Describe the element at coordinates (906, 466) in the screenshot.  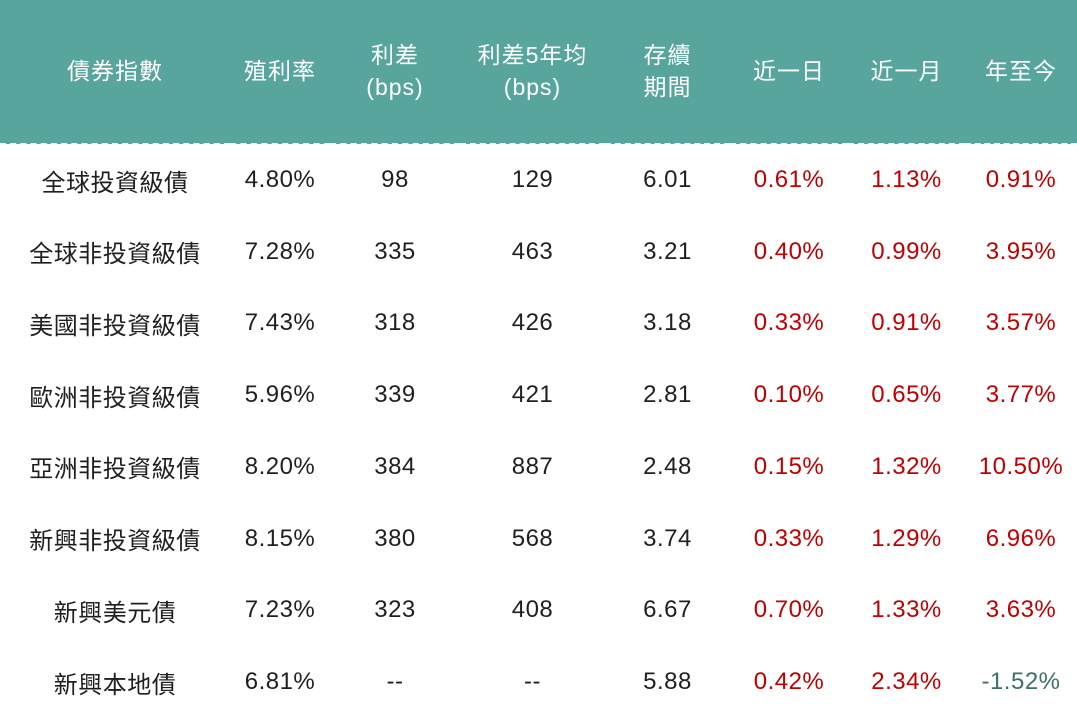
I see `change-1m-cell: 1.32%` at that location.